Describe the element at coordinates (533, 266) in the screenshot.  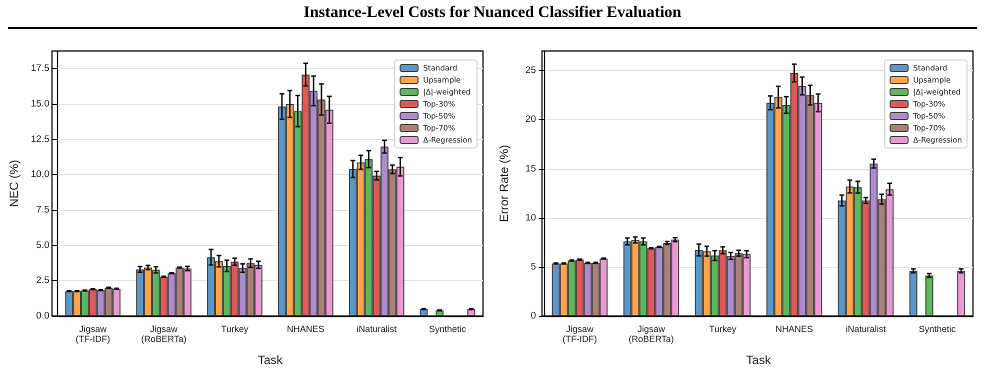
I see `y-tick-label: 5` at that location.